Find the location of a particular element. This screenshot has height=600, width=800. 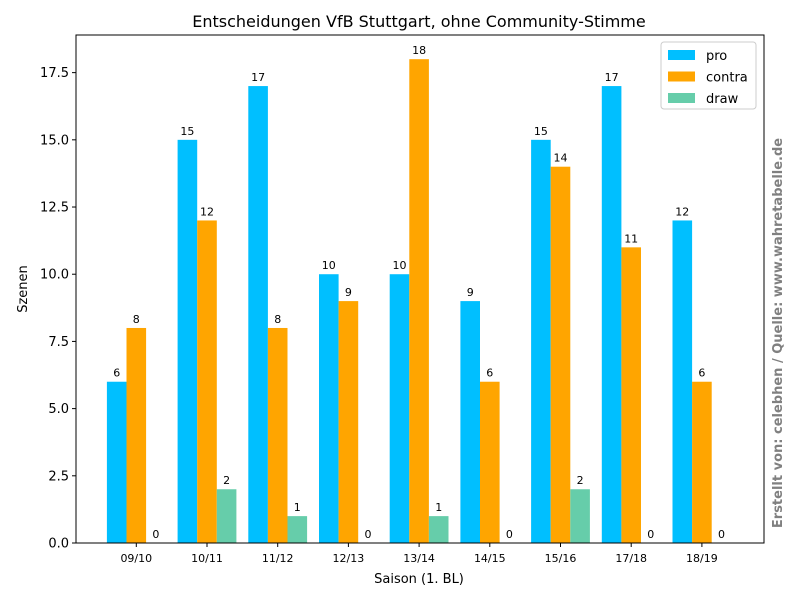

x-axis-label: Saison (1. BL) is located at coordinates (419, 579).